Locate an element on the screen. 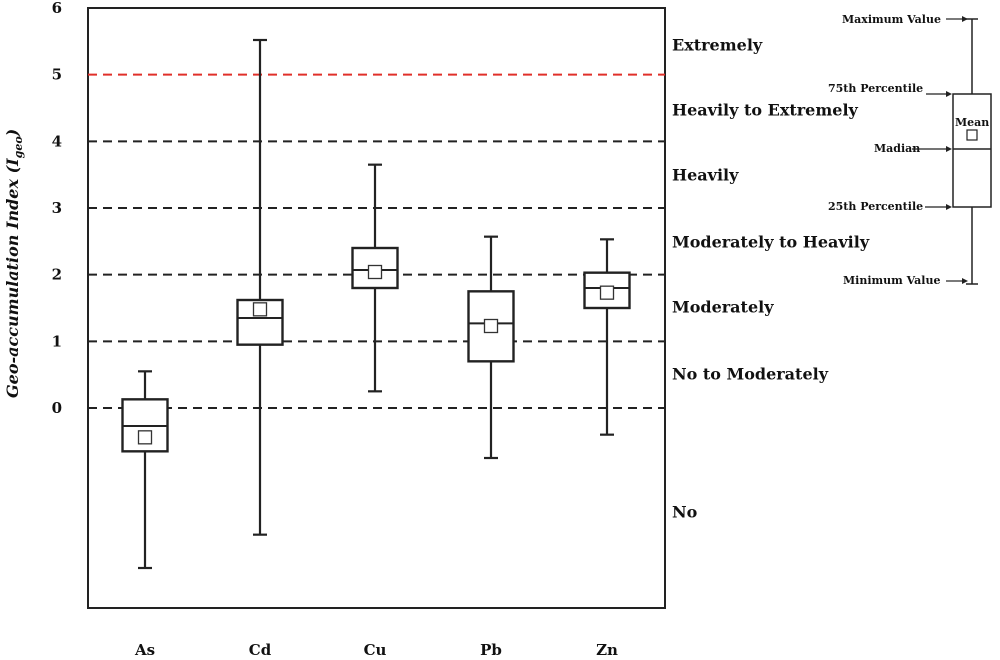  legend-mean-label: Mean is located at coordinates (972, 122).